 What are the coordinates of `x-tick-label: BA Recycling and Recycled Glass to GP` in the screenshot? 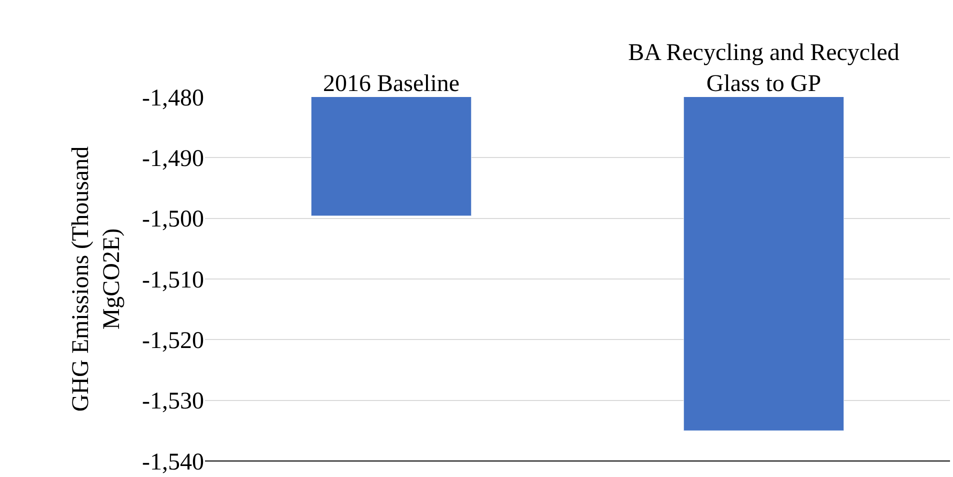 It's located at (764, 69).